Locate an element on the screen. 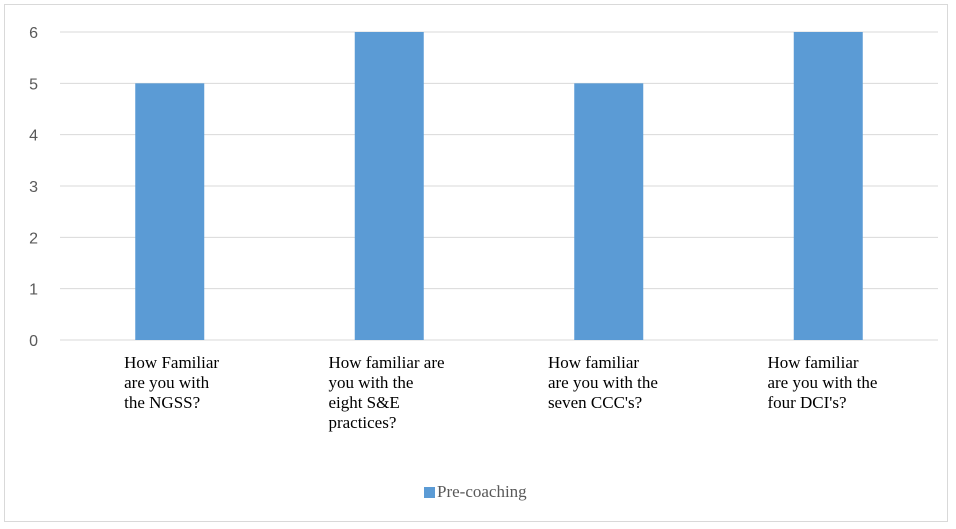 The width and height of the screenshot is (956, 529). category-label-3: How familiar are you with the seven CCC's? is located at coordinates (603, 382).